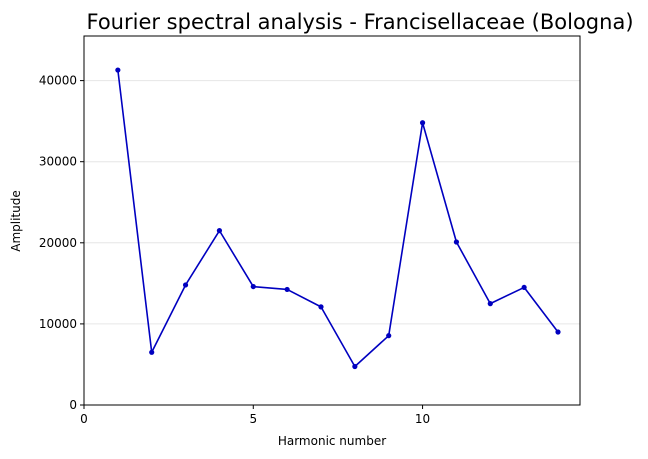  I want to click on x-axis-label: Harmonic number, so click(332, 441).